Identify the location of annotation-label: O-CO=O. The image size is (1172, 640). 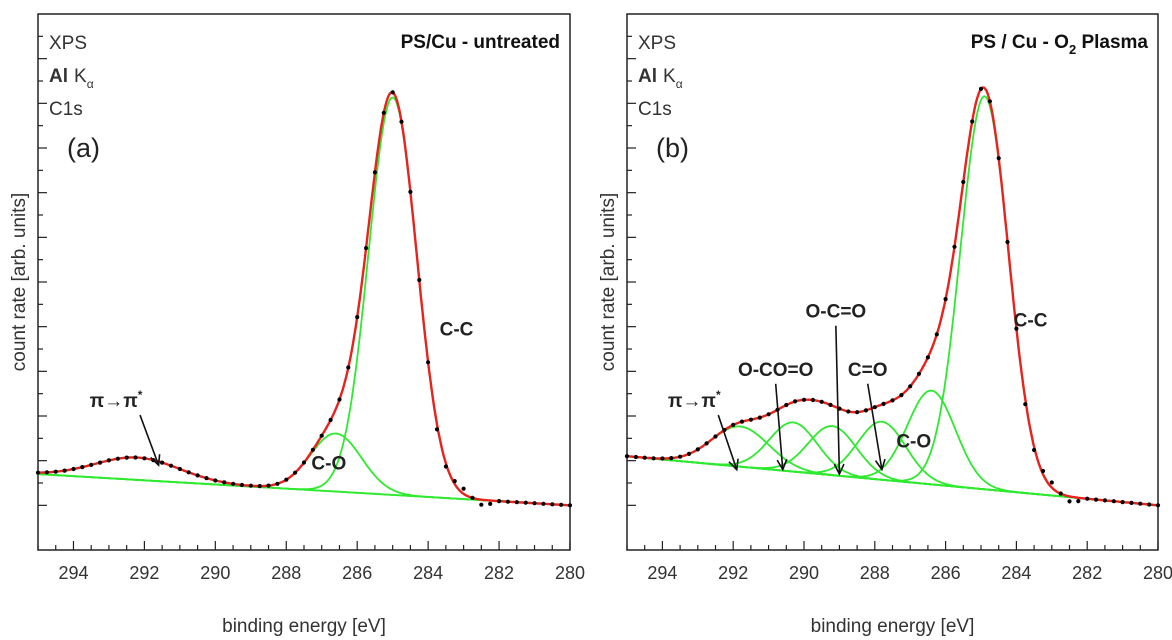
(775, 370).